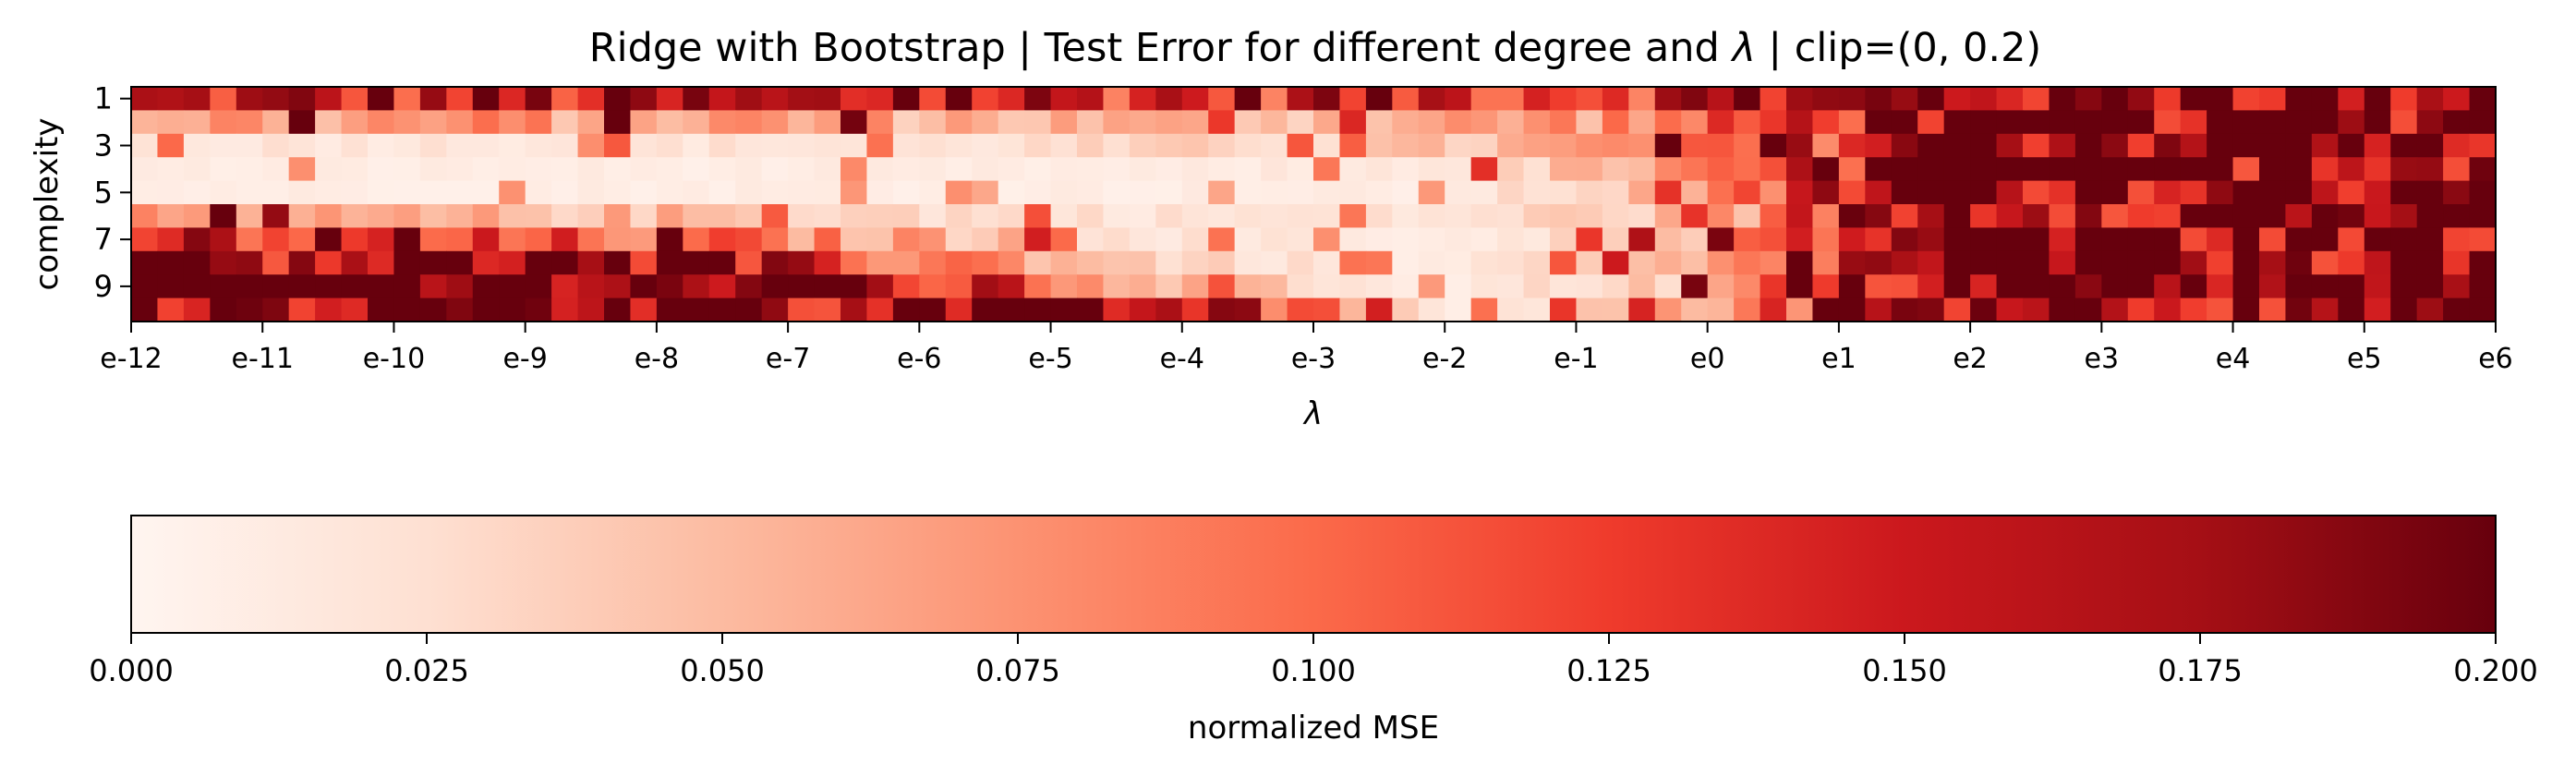 This screenshot has height=777, width=2576. Describe the element at coordinates (919, 359) in the screenshot. I see `x-tick-label: e-6` at that location.